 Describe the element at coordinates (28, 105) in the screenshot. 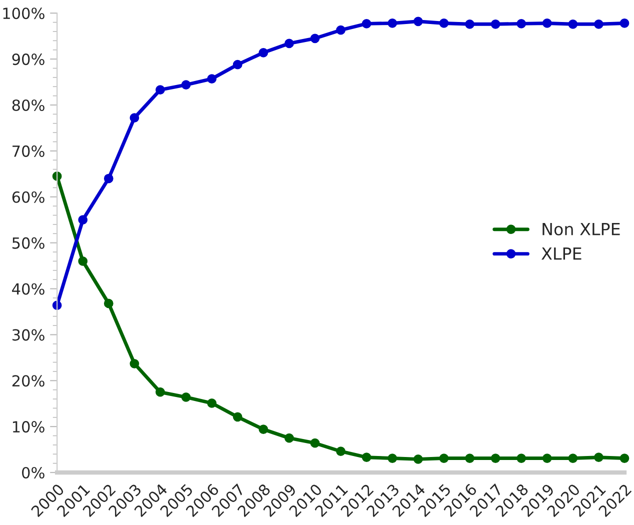

I see `y-tick-label: 80%` at that location.